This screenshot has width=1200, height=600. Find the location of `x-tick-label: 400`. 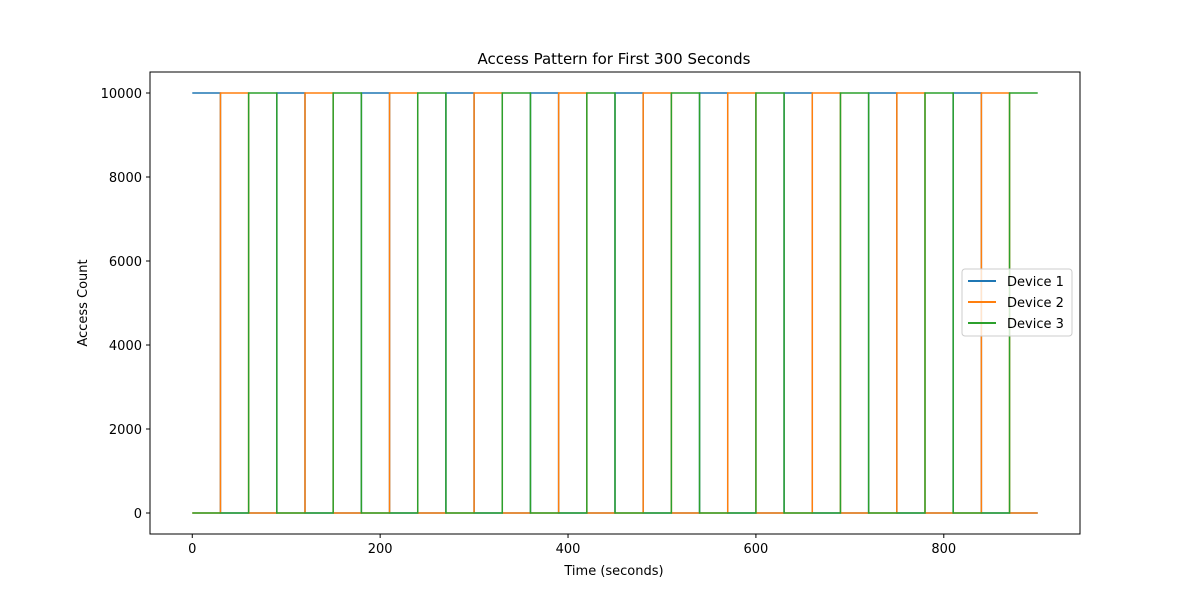

x-tick-label: 400 is located at coordinates (568, 549).